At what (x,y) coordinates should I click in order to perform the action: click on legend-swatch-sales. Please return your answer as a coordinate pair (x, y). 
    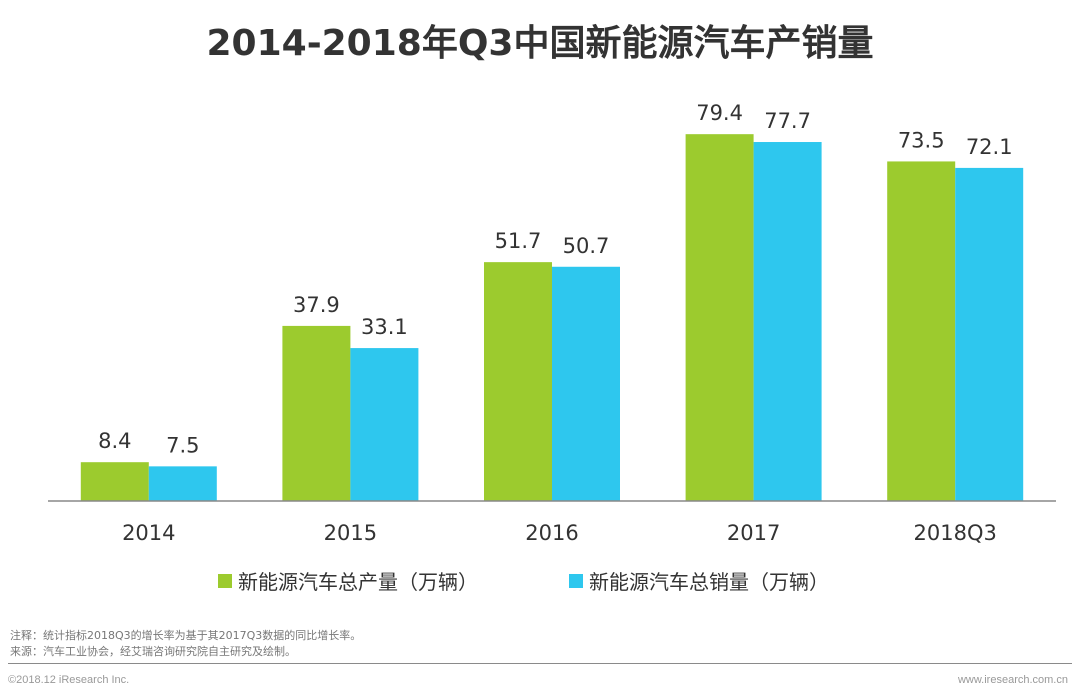
    Looking at the image, I should click on (576, 580).